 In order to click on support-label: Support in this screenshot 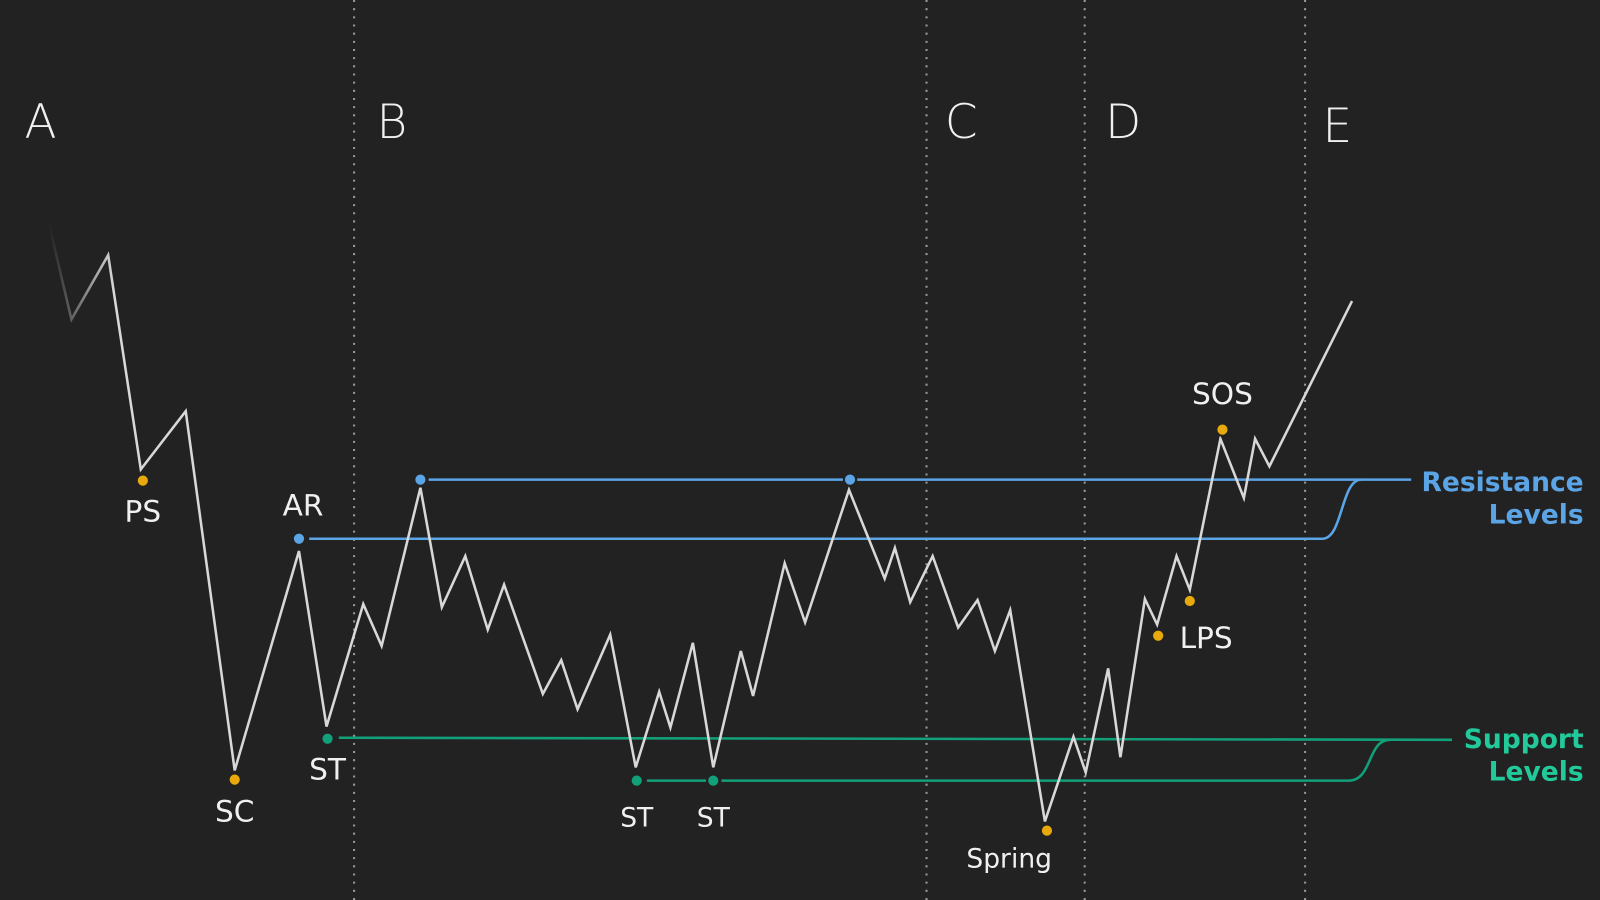, I will do `click(1524, 739)`.